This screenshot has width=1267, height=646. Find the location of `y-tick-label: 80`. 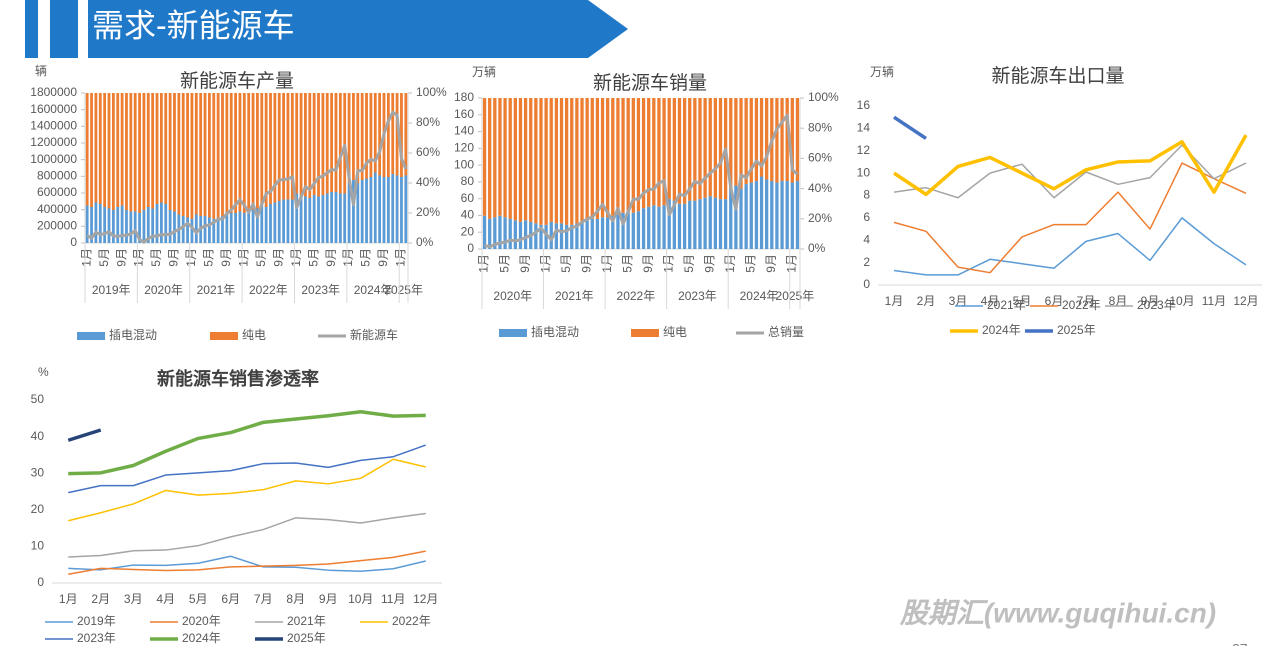

y-tick-label: 80 is located at coordinates (468, 181).